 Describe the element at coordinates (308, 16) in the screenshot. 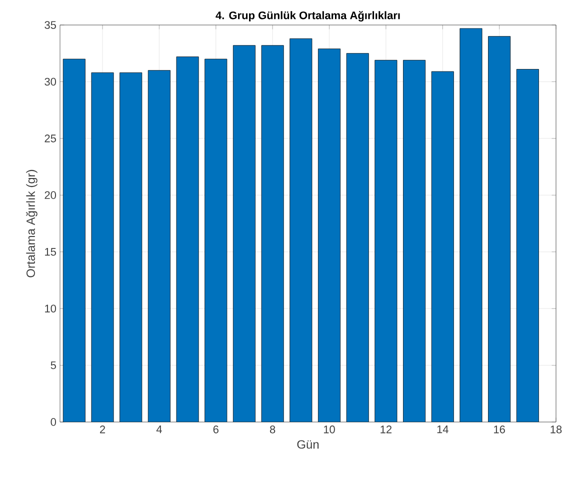

I see `chart-title: 4. Grup Günlük Ortalama Ağırlıkları` at that location.